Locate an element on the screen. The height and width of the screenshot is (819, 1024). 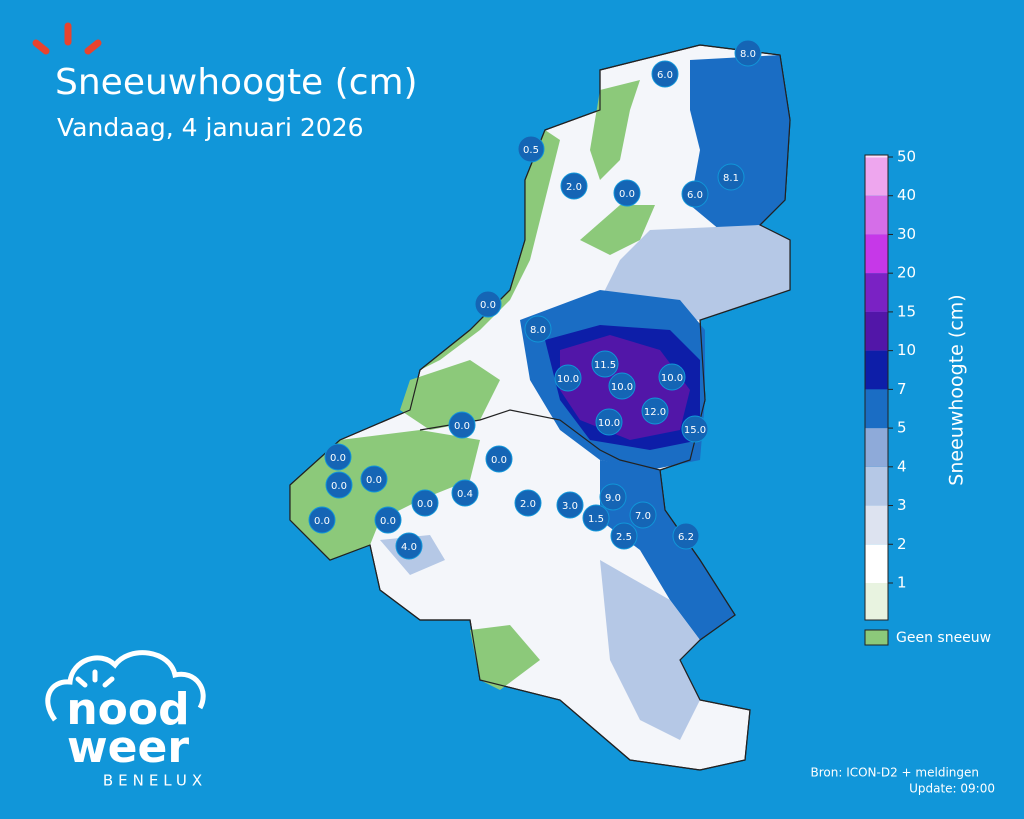
colorbar-tick-label: 10 is located at coordinates (906, 350).